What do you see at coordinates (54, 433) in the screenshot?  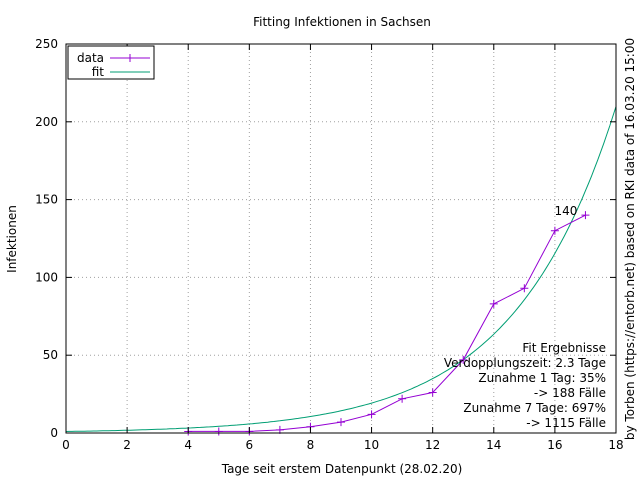 I see `y-tick-label: 0` at bounding box center [54, 433].